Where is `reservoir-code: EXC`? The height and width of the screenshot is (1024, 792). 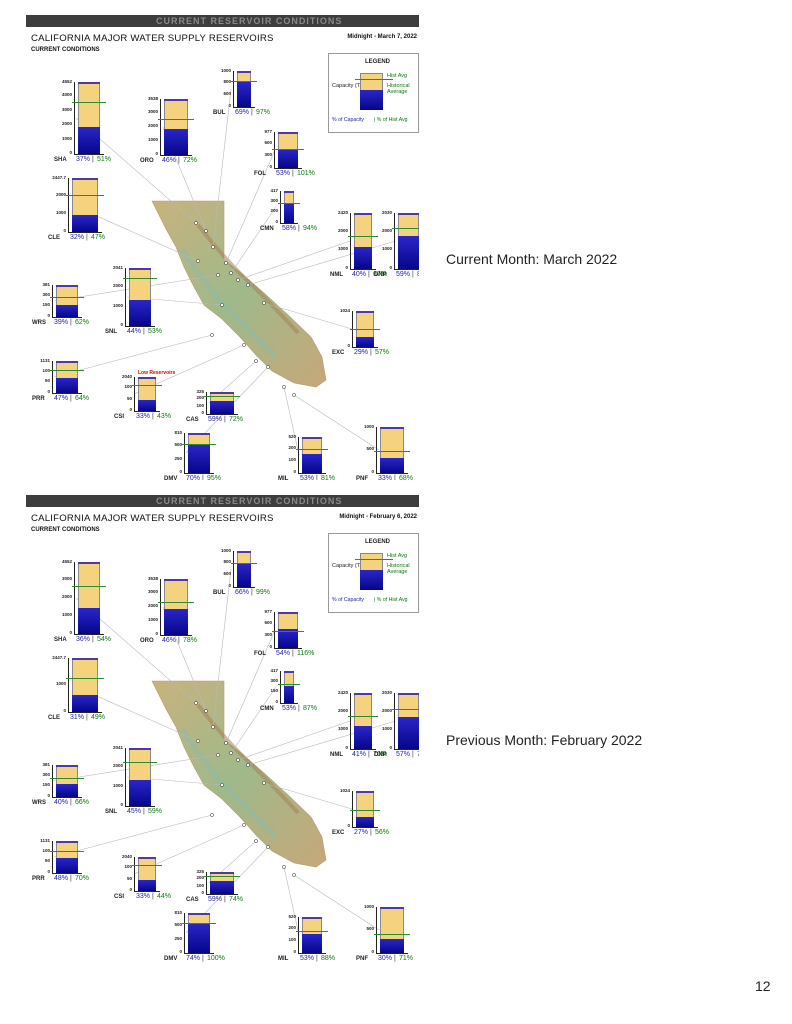 reservoir-code: EXC is located at coordinates (338, 833).